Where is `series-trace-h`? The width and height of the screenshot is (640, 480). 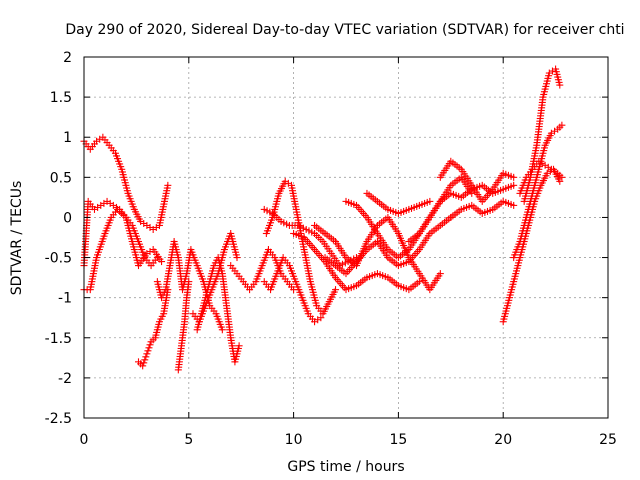 series-trace-h is located at coordinates (215, 277).